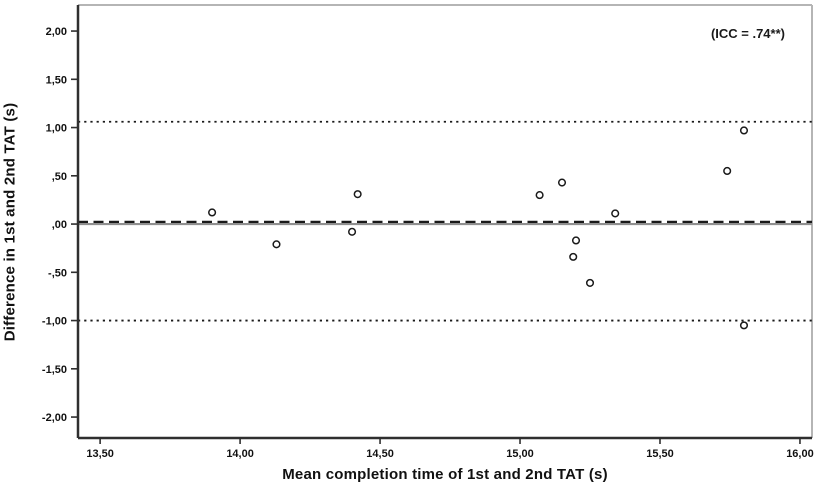 The height and width of the screenshot is (499, 814). Describe the element at coordinates (100, 454) in the screenshot. I see `x-tick-label: 13,50` at that location.